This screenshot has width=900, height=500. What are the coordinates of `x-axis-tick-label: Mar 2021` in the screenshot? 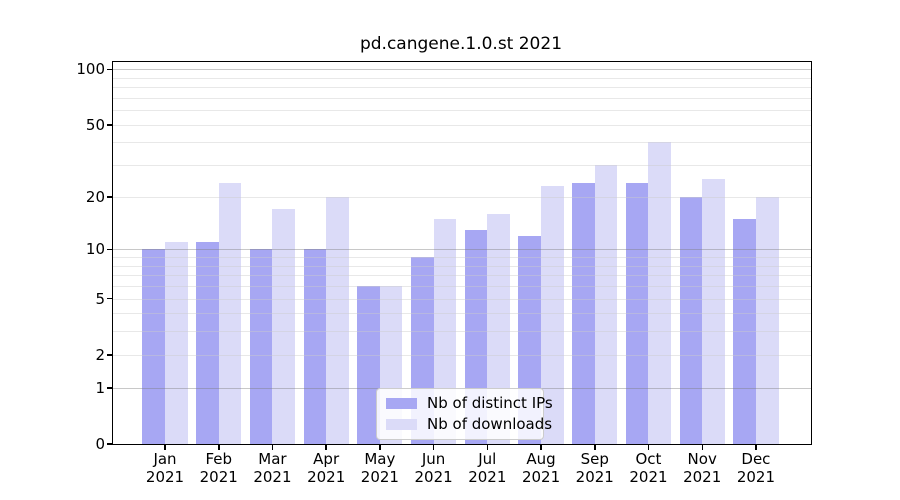 It's located at (272, 468).